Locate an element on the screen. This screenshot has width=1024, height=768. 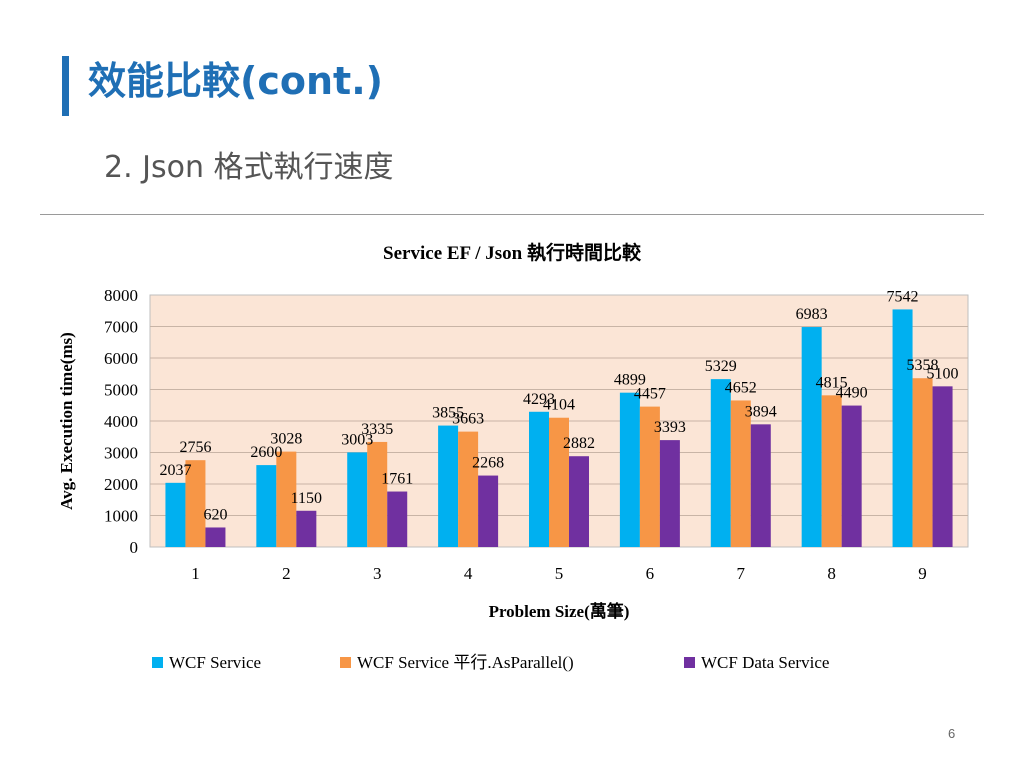
data-label: 3028 is located at coordinates (286, 439).